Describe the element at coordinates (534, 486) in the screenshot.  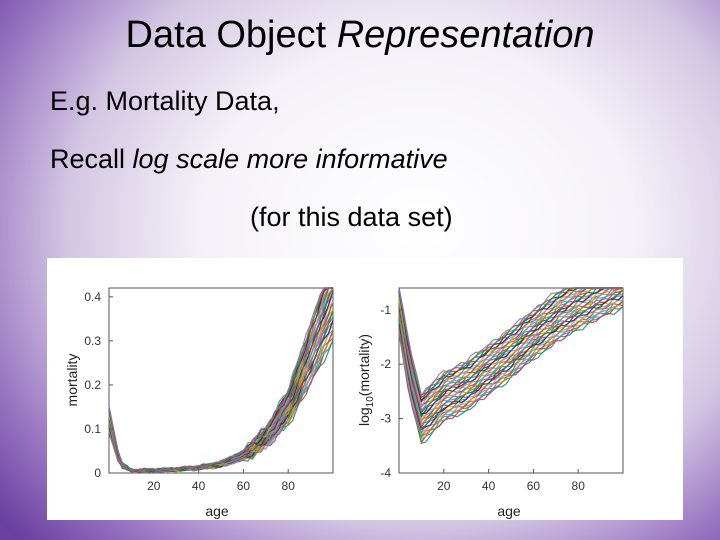
I see `right-x-tick-label: 60` at that location.